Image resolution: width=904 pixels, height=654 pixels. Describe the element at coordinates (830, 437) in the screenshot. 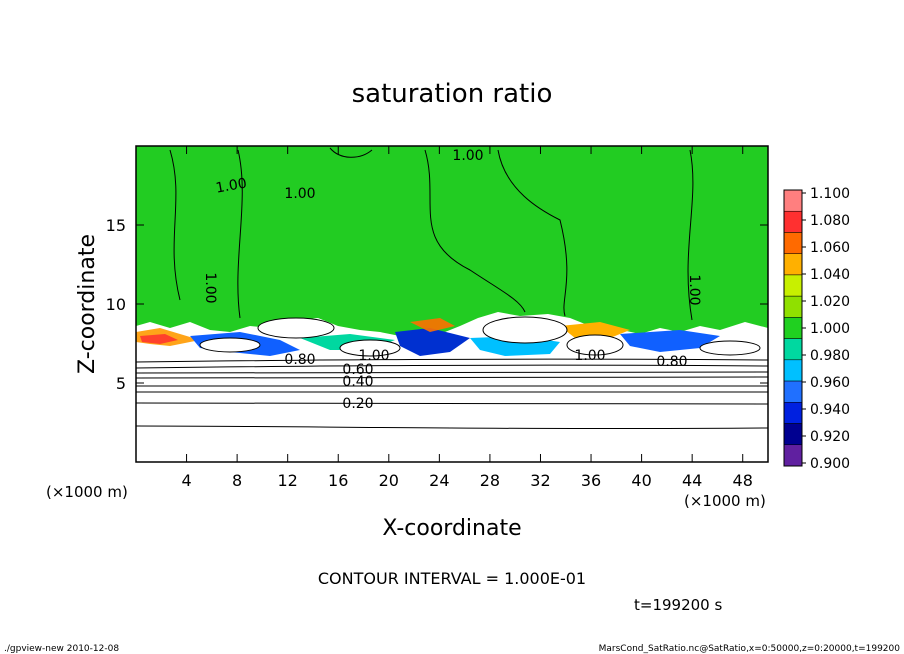

I see `colorbar-label: 0.920` at that location.